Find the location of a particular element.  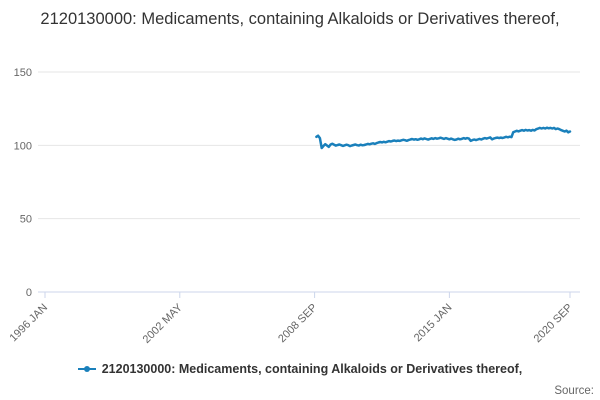

source-label: Source: is located at coordinates (574, 391).